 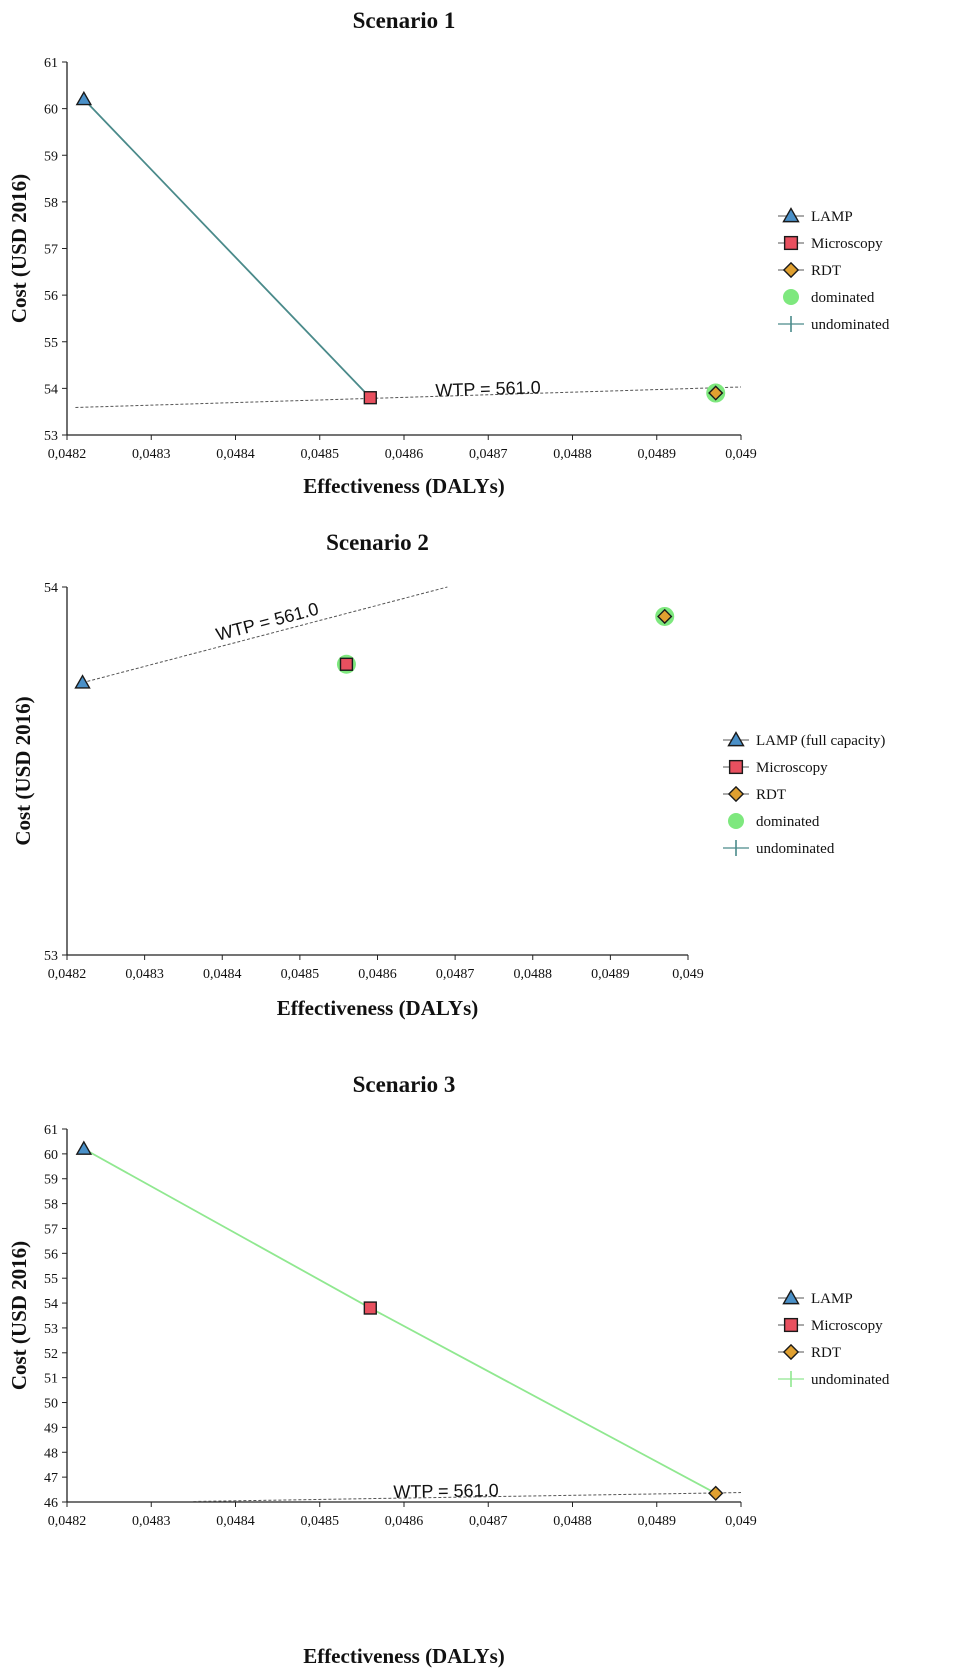 What do you see at coordinates (51, 1354) in the screenshot?
I see `y-tick-label: 52` at bounding box center [51, 1354].